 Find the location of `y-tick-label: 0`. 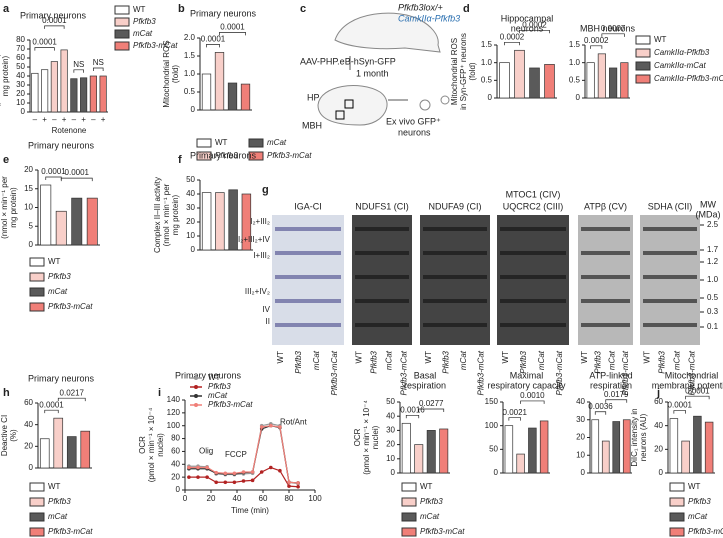

y-tick-label: 0 is located at coordinates (193, 249).